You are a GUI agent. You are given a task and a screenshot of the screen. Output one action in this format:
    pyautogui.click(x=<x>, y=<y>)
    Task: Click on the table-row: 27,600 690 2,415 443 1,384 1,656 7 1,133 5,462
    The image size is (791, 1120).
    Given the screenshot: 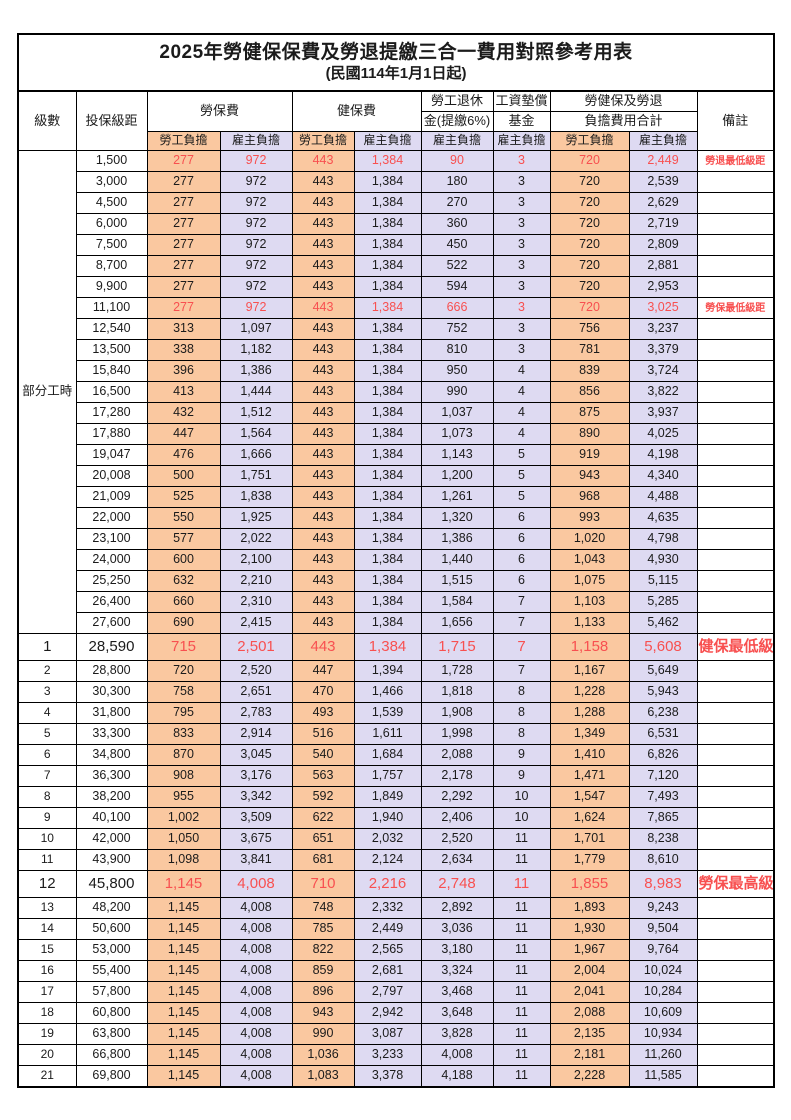 What is the action you would take?
    pyautogui.click(x=396, y=623)
    